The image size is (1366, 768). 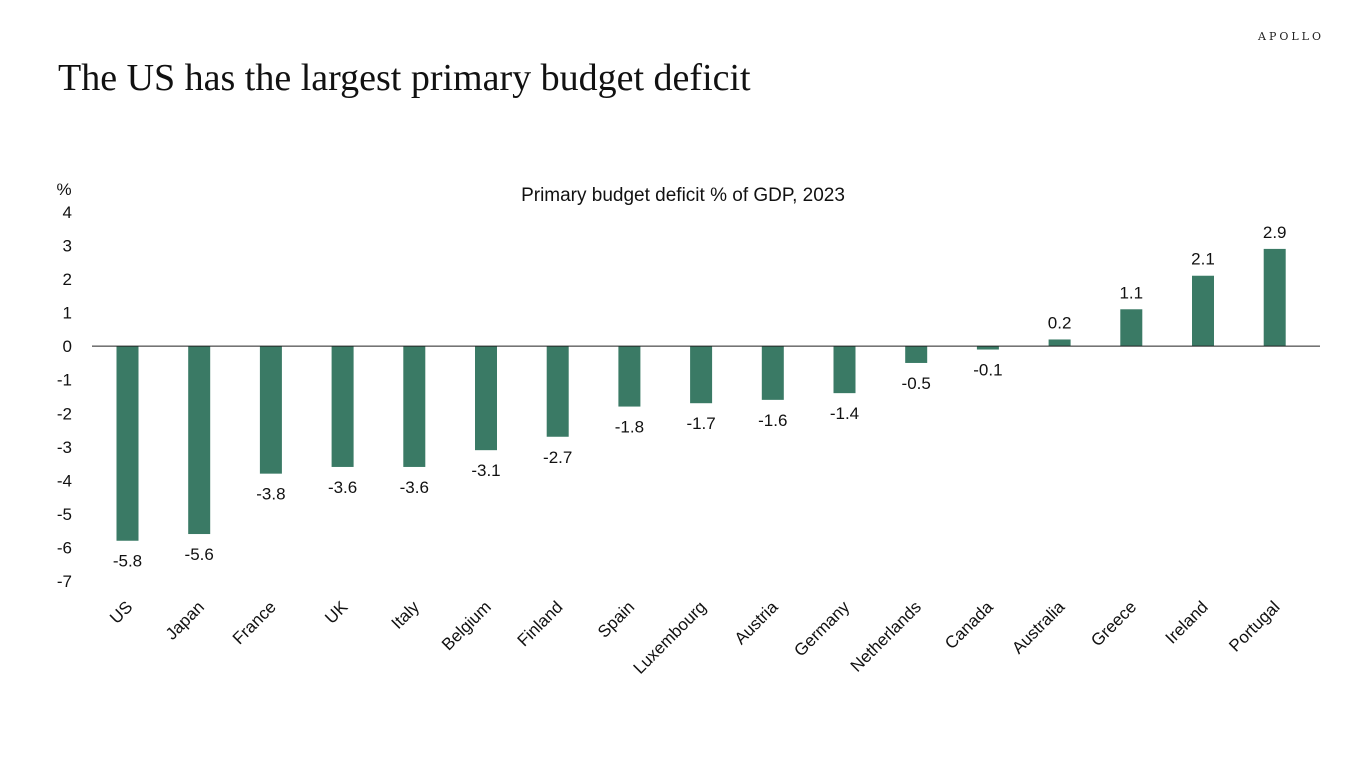 I want to click on bar-value-label: -3.1, so click(x=485, y=470).